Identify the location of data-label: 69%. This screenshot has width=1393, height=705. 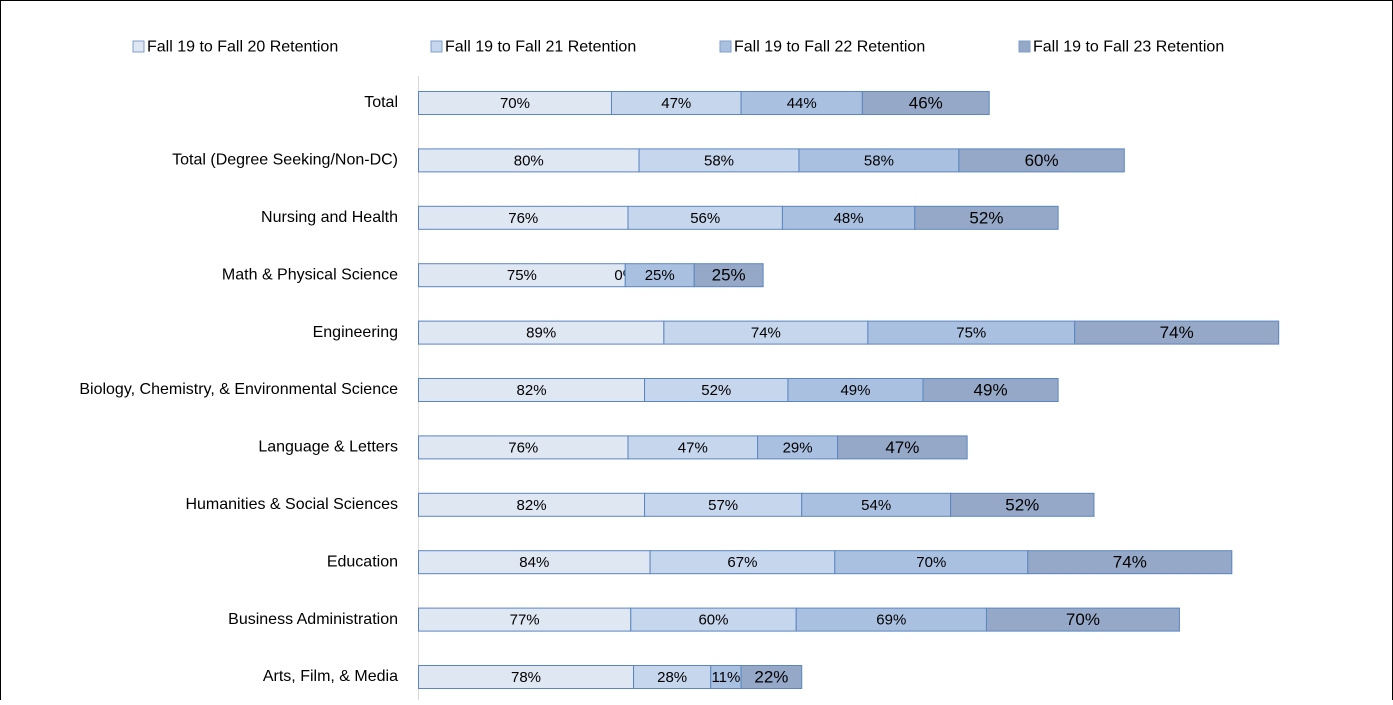
(891, 620).